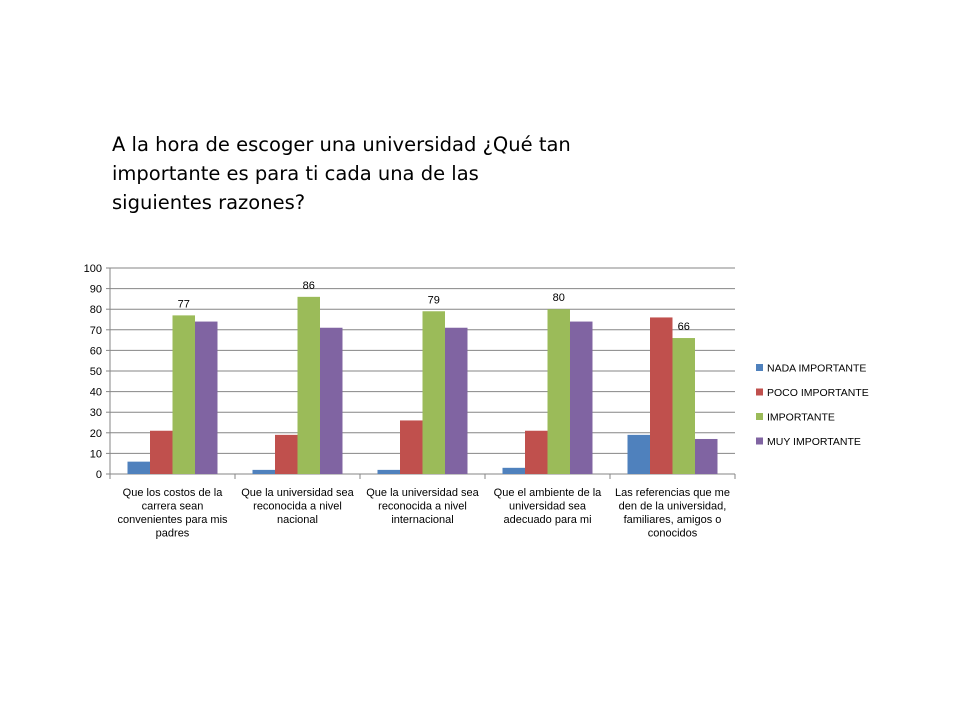  Describe the element at coordinates (96, 331) in the screenshot. I see `y-tick-label: 70` at that location.